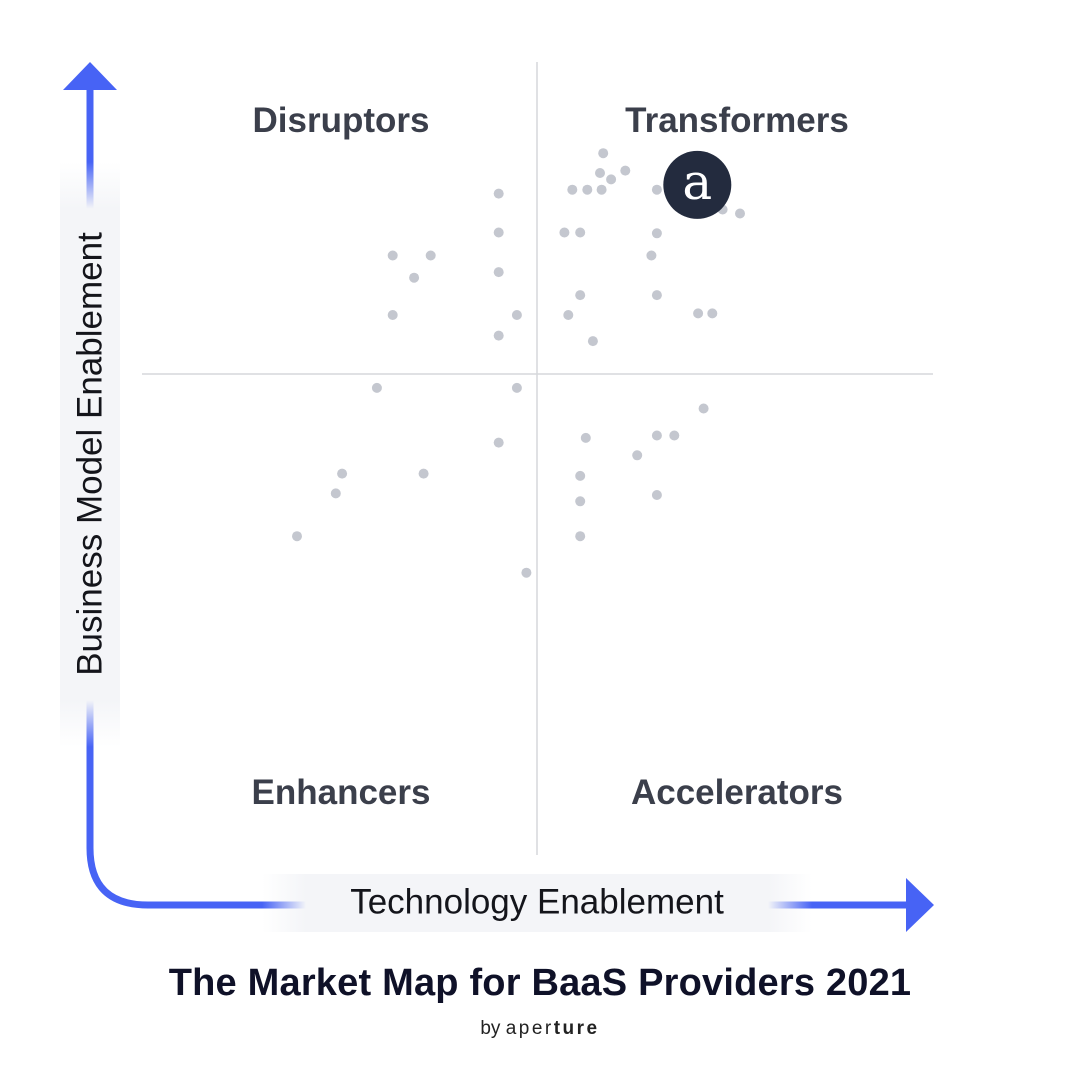 This screenshot has height=1080, width=1080. Describe the element at coordinates (90, 76) in the screenshot. I see `y-axis-arrowhead` at that location.